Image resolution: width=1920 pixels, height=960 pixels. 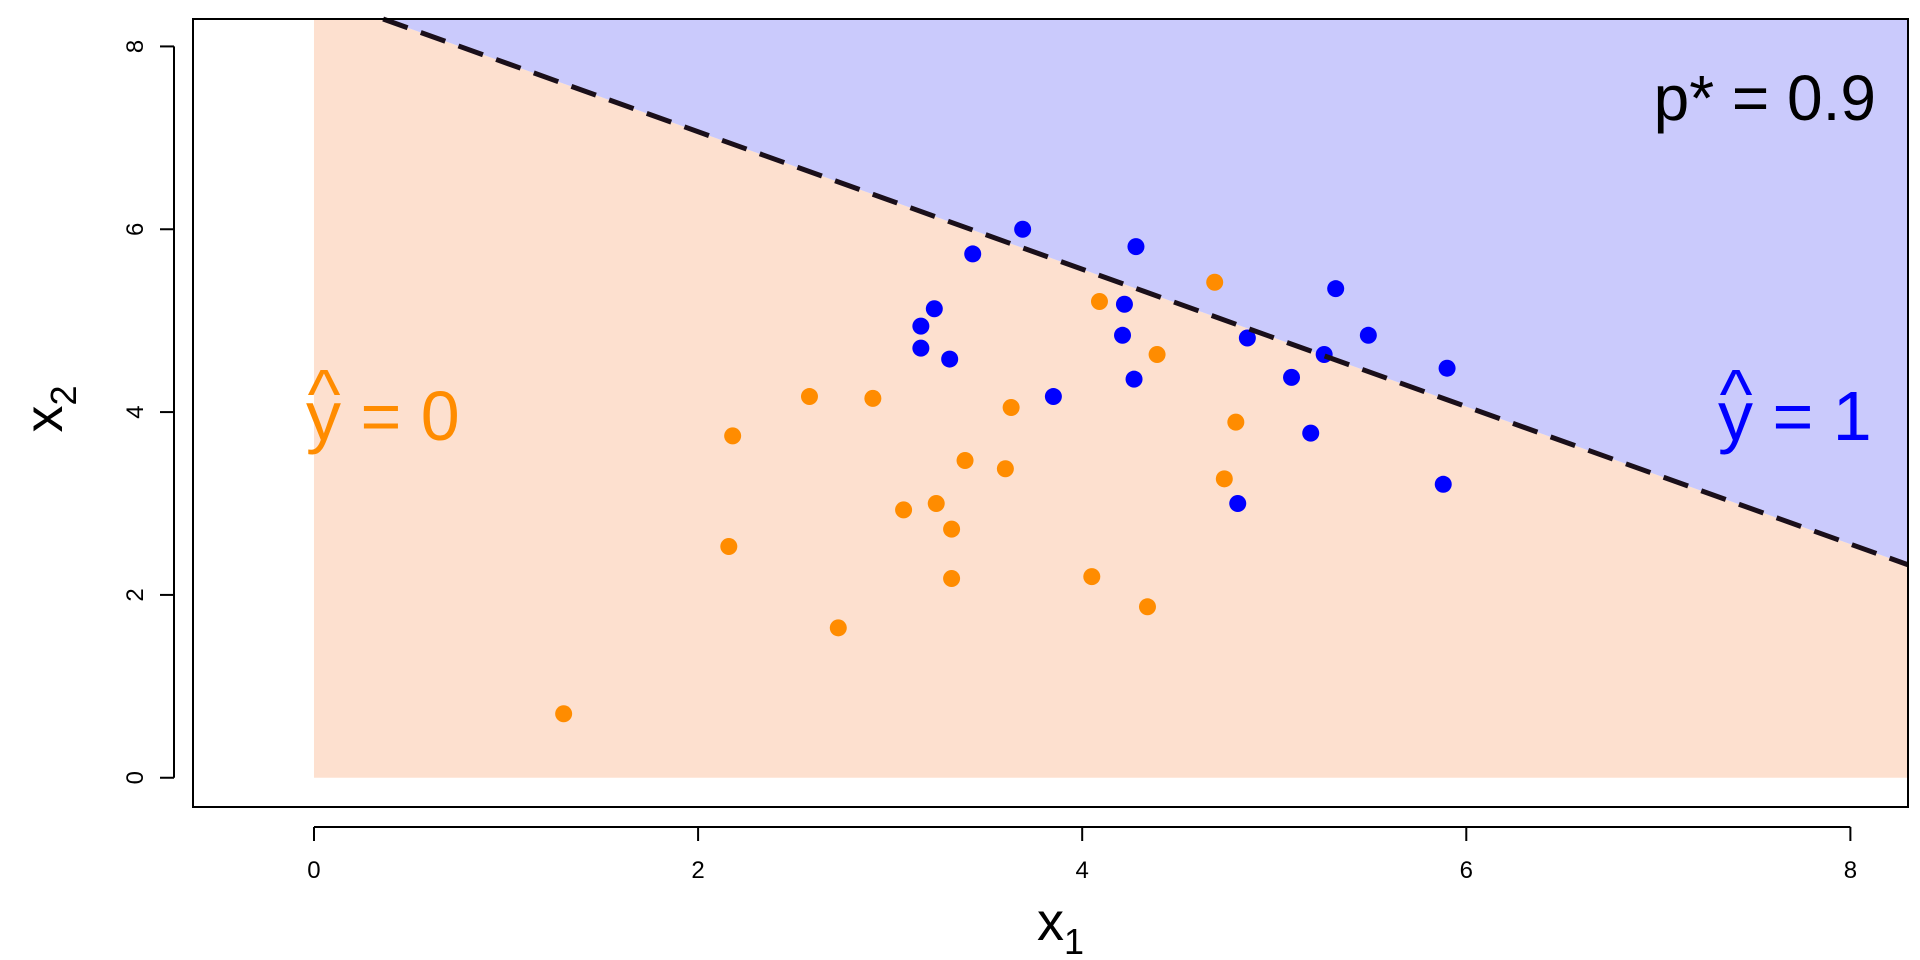 I want to click on x-tick-label: 4, so click(x=1082, y=870).